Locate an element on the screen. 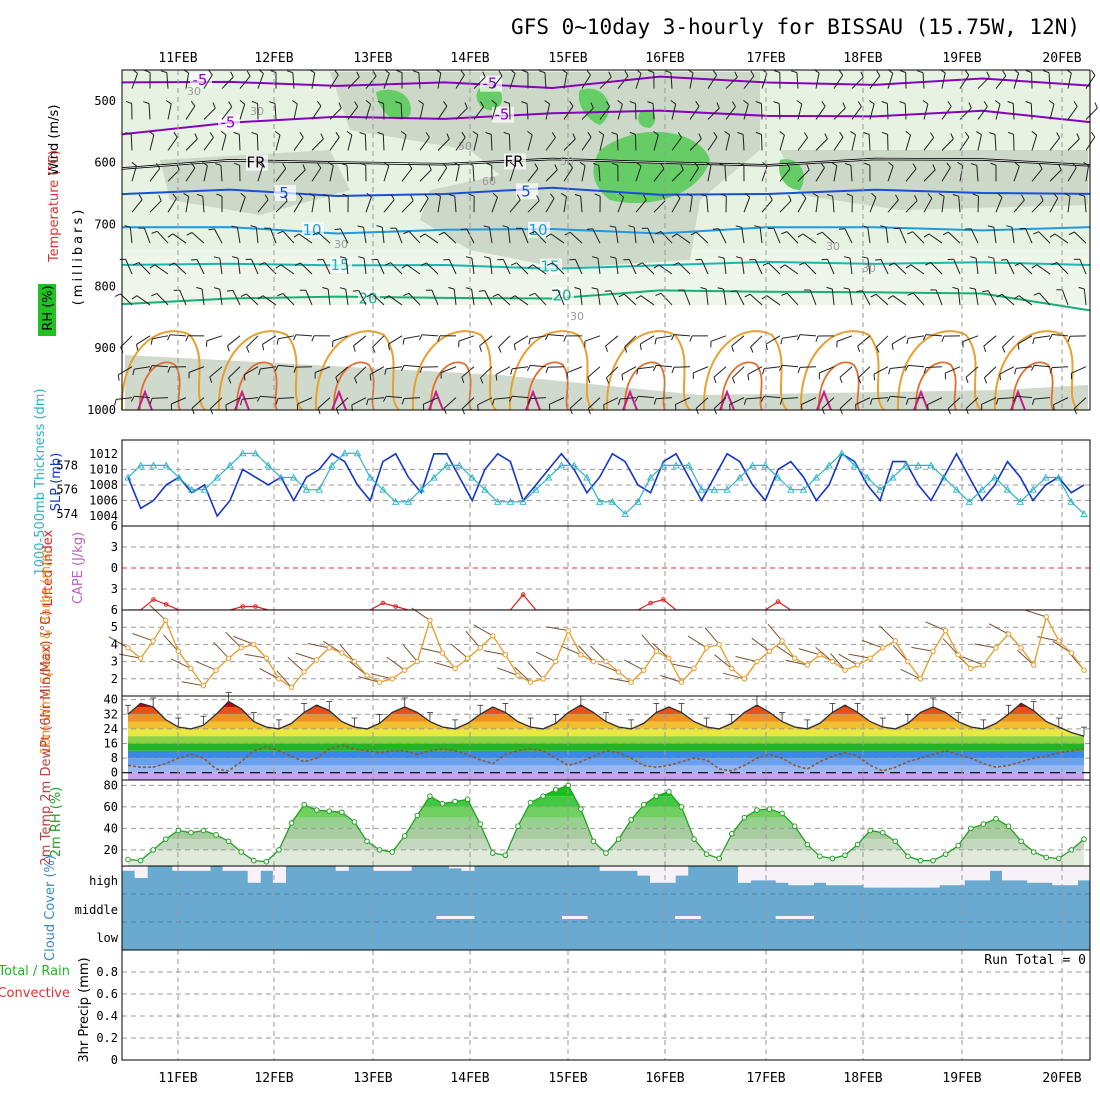  temp-tick-label: 16 is located at coordinates (111, 743).